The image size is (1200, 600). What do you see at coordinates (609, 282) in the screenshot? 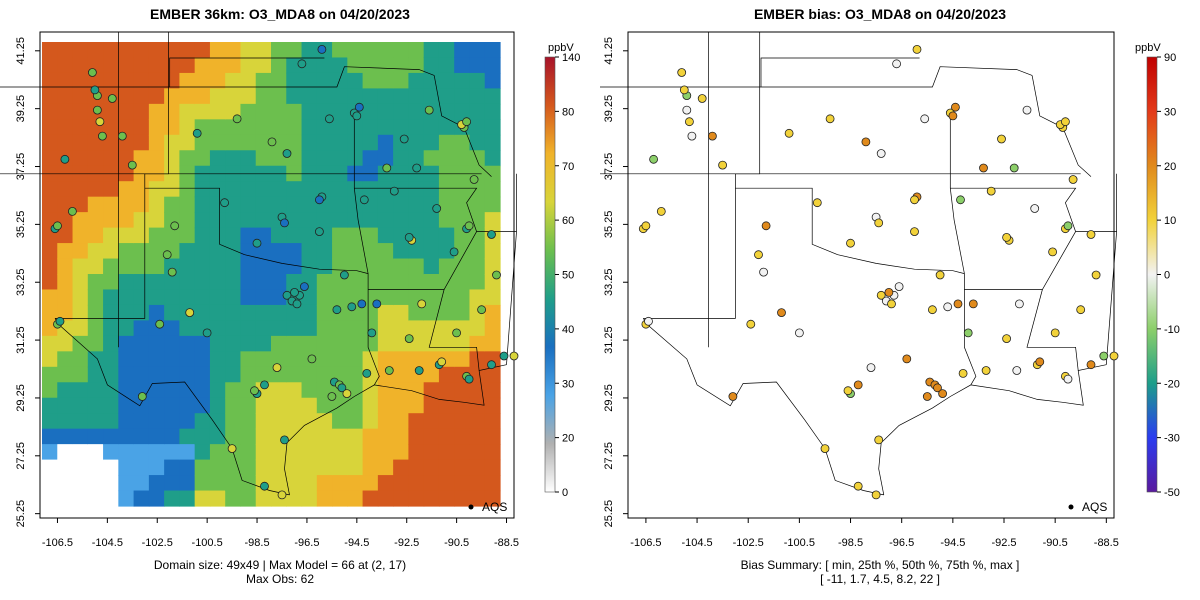
I see `y-tick-label: 33.25` at bounding box center [609, 282].